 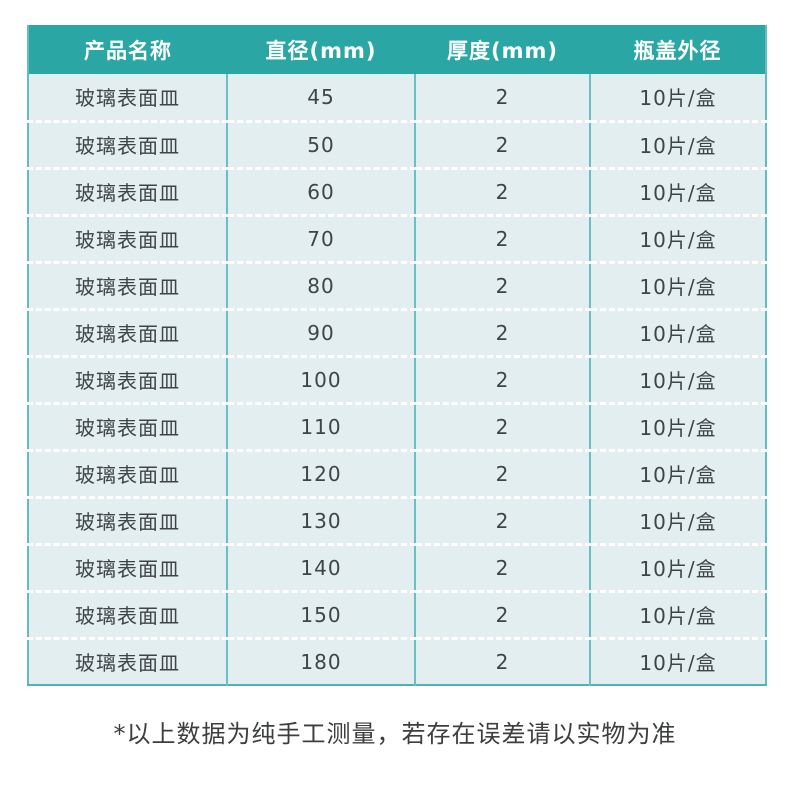 What do you see at coordinates (320, 97) in the screenshot?
I see `cell-diameter: 45` at bounding box center [320, 97].